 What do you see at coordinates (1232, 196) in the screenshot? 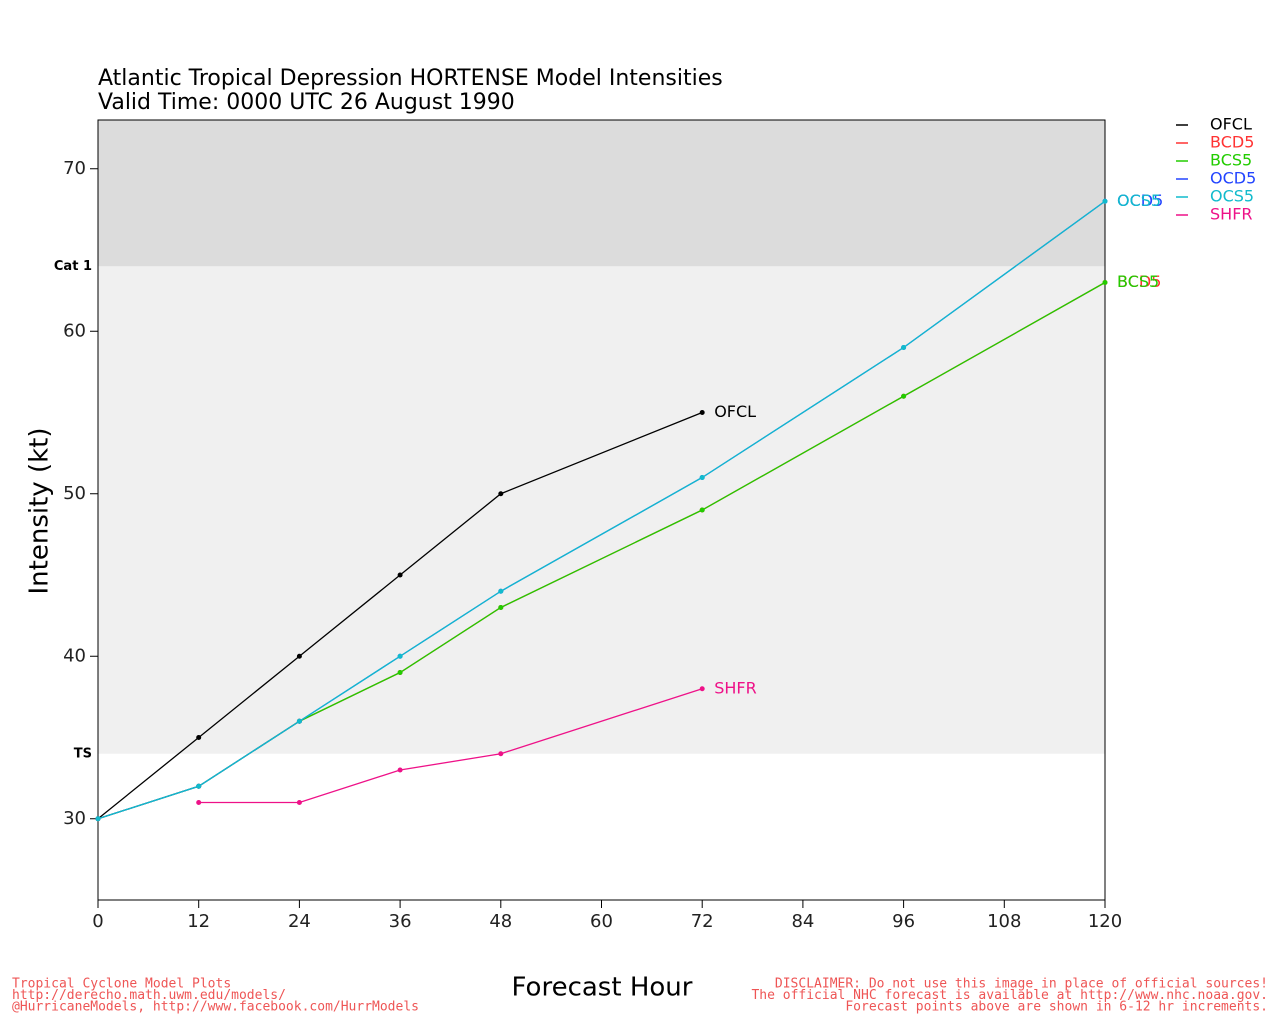
I see `legend-label: OCS5` at bounding box center [1232, 196].